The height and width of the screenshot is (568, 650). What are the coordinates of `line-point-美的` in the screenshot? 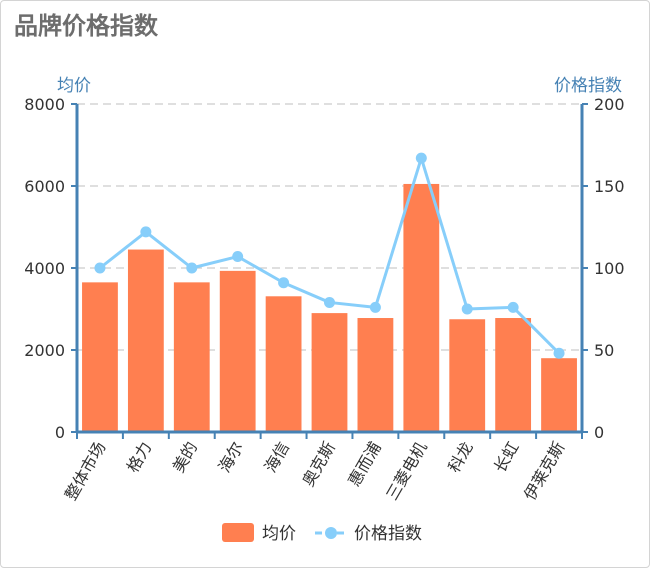 It's located at (192, 268).